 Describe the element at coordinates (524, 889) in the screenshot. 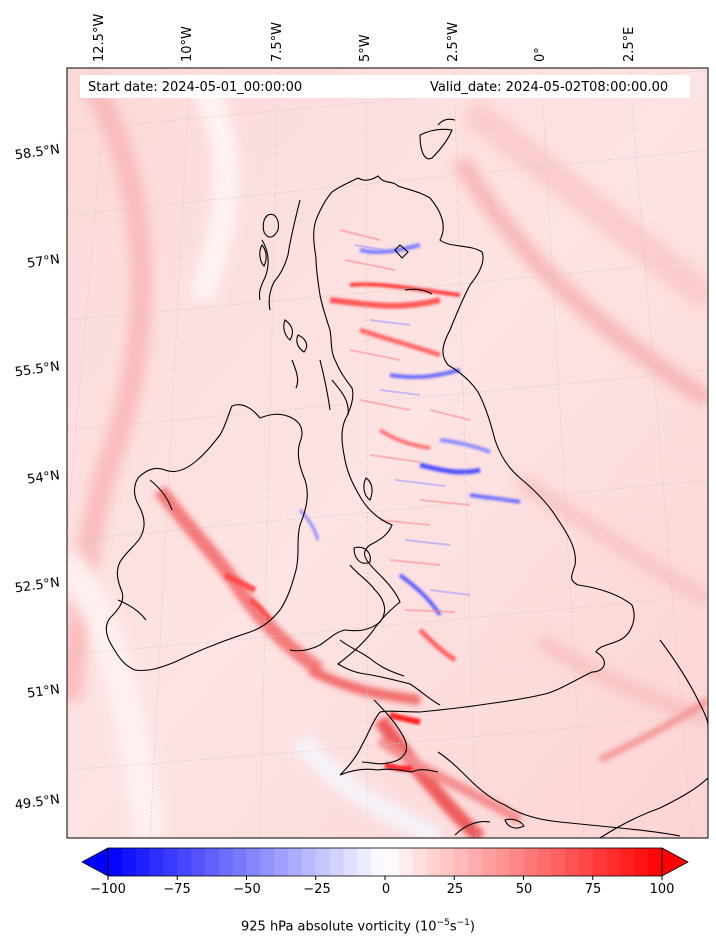

I see `colorbar-tick: 50` at that location.